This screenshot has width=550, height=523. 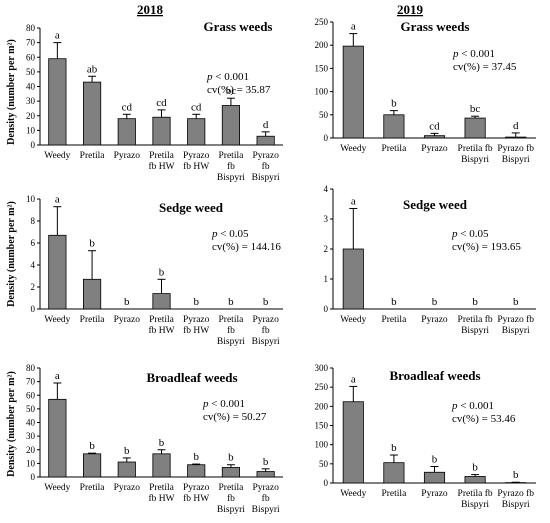 What do you see at coordinates (33, 243) in the screenshot?
I see `y-tick-label: 6` at bounding box center [33, 243].